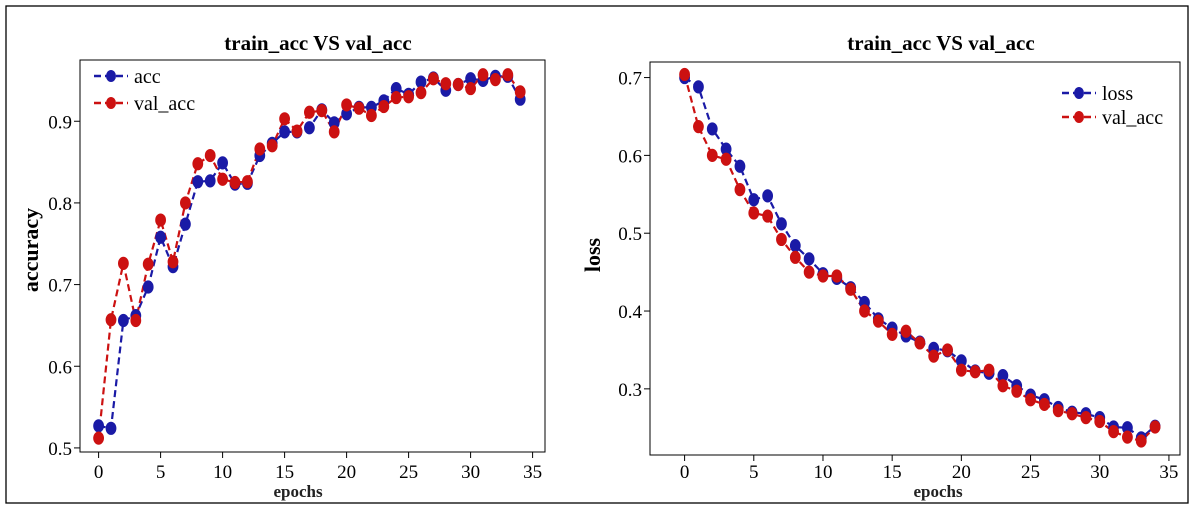 The width and height of the screenshot is (1194, 512). Describe the element at coordinates (470, 472) in the screenshot. I see `x-tick-label: 30` at that location.